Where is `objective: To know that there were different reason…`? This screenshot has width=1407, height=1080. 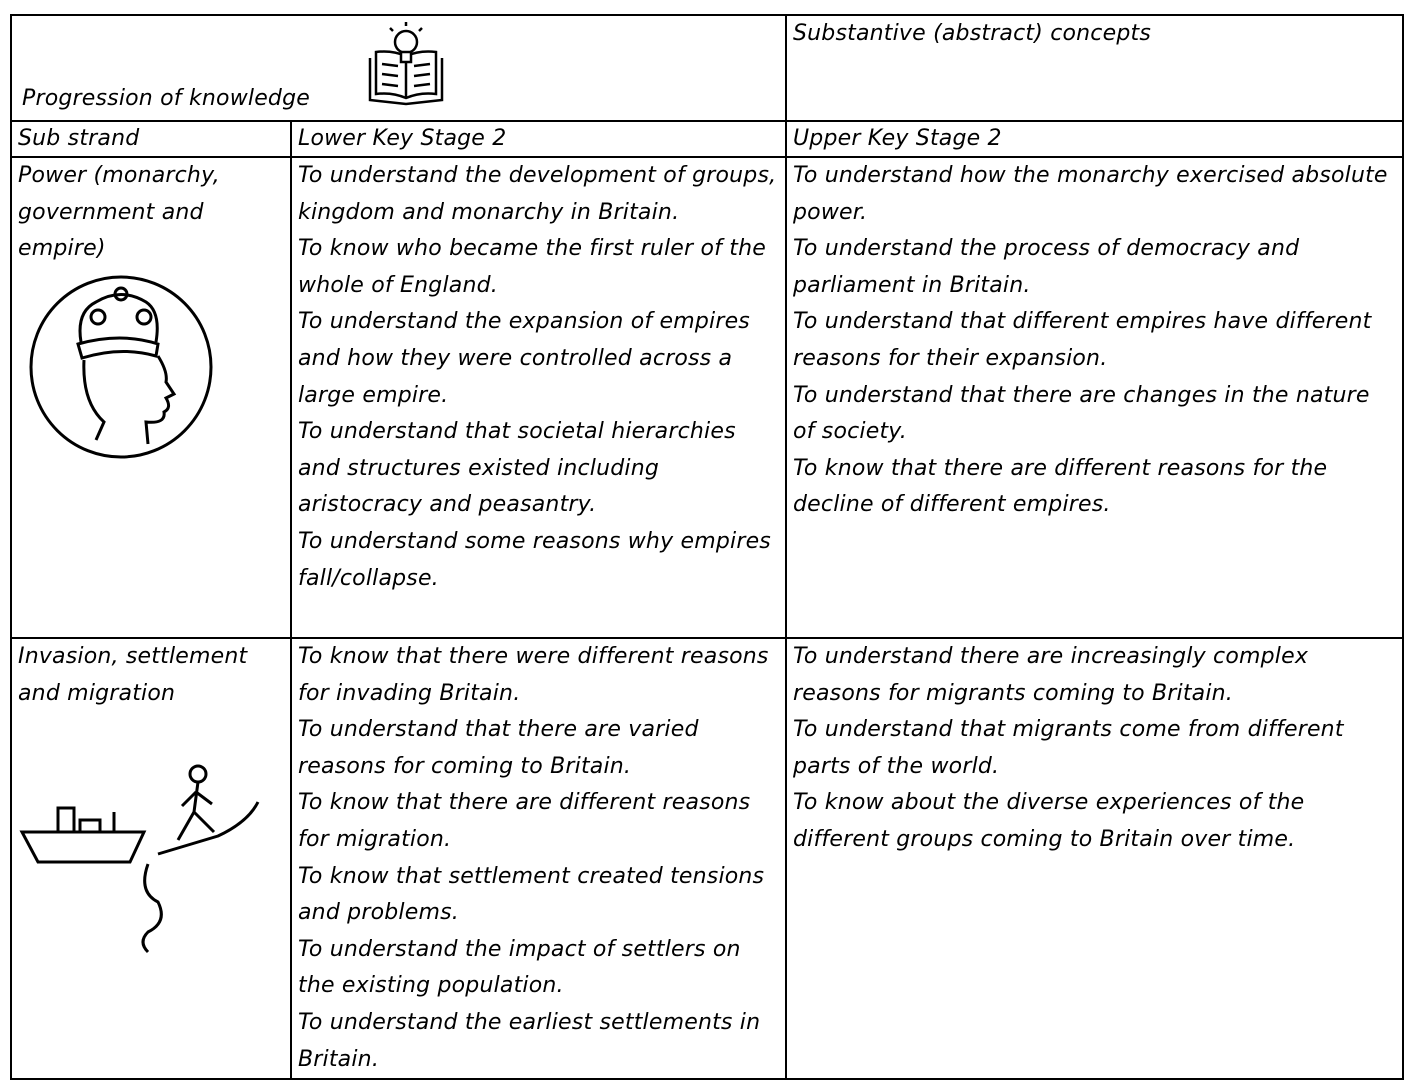 objective: To know that there were different reason… is located at coordinates (533, 675).